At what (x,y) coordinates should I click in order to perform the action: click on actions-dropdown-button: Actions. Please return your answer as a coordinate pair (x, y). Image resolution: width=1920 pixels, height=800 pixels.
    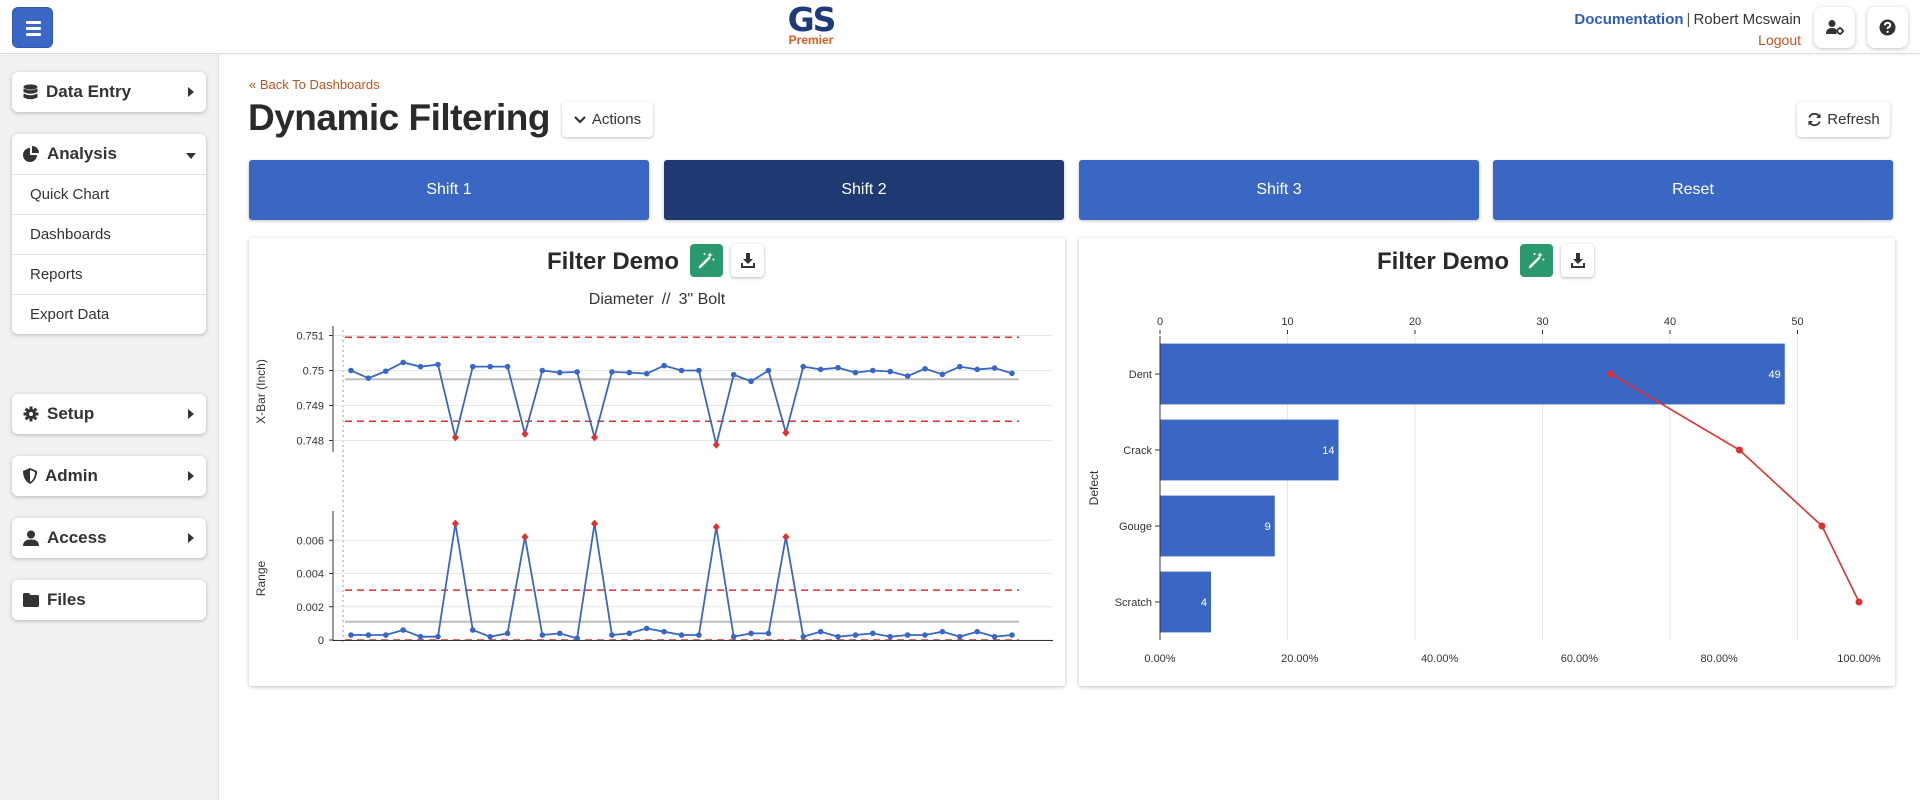
    Looking at the image, I should click on (607, 119).